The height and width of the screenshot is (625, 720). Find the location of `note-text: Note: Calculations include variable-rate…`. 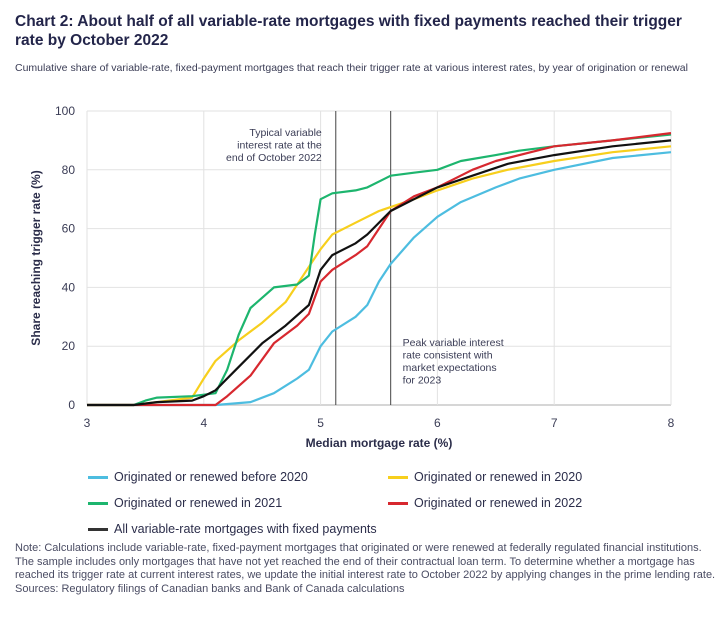

note-text: Note: Calculations include variable-rate… is located at coordinates (365, 561).